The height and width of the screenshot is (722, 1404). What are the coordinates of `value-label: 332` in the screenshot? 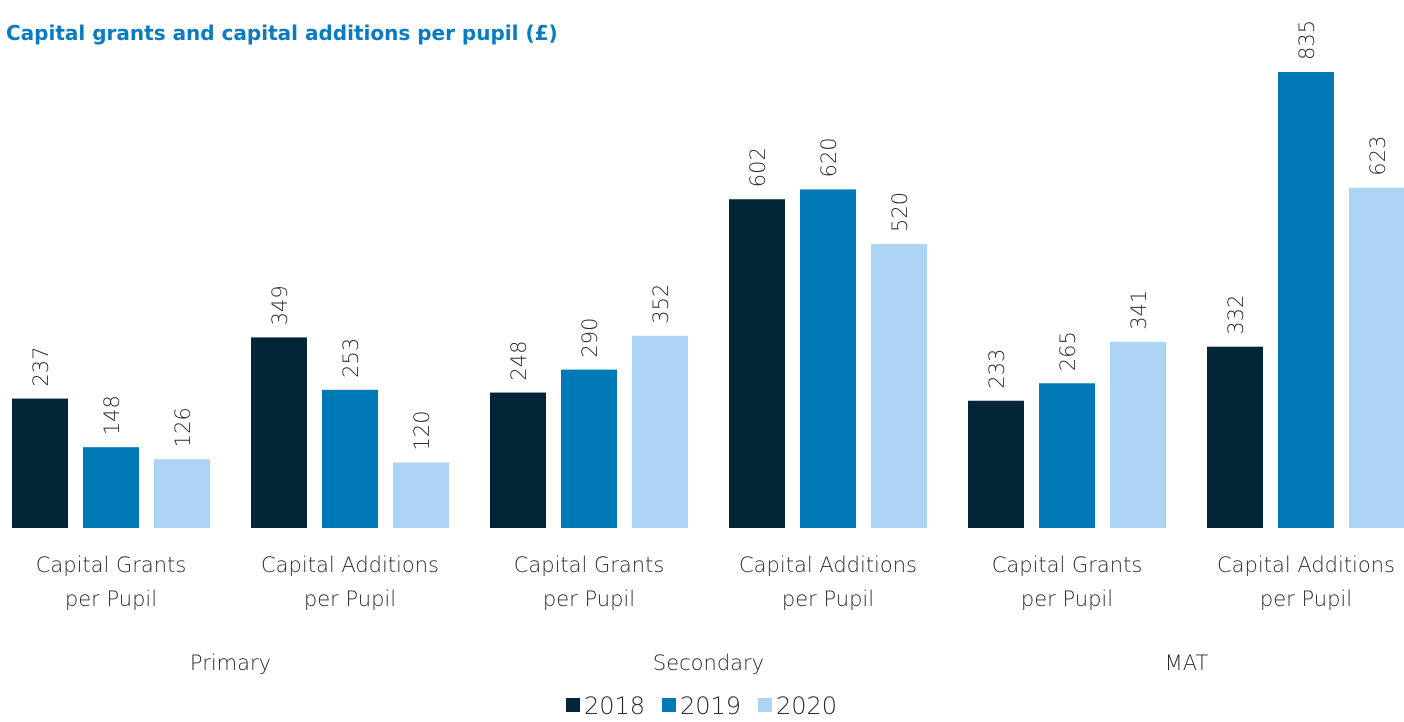 It's located at (1236, 315).